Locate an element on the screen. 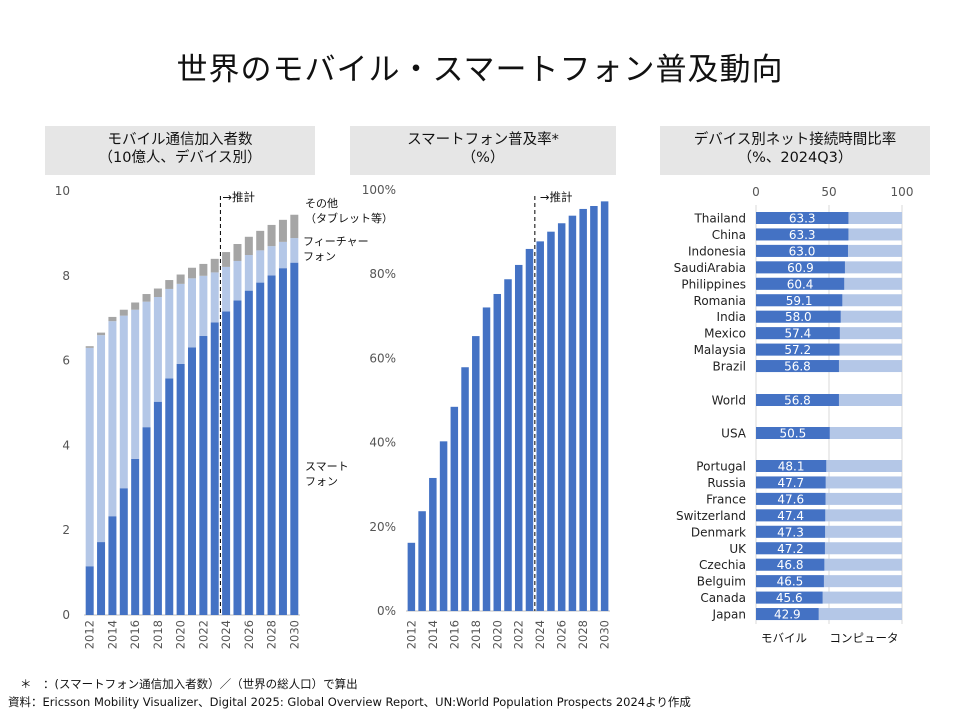 This screenshot has height=720, width=960. value-label: 57.2 is located at coordinates (797, 350).